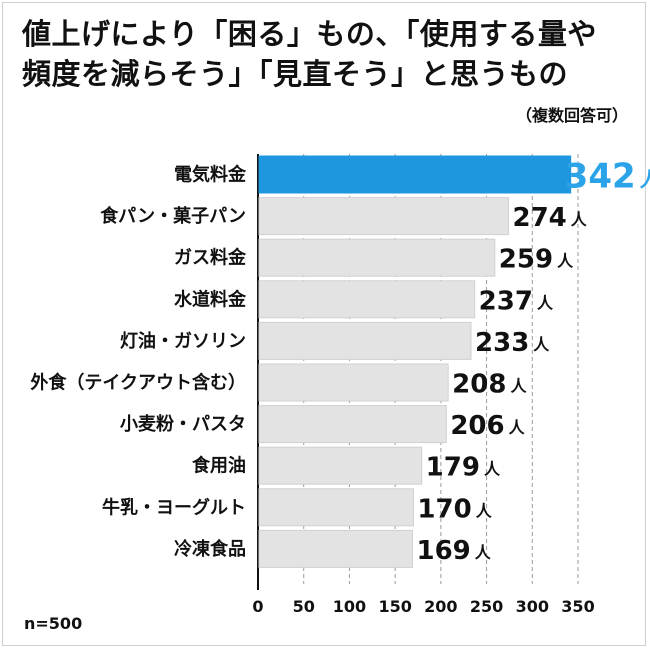 This screenshot has width=650, height=650. What do you see at coordinates (423, 606) in the screenshot?
I see `x-axis-ticks: 0 50 100 150 200 250 300 350` at bounding box center [423, 606].